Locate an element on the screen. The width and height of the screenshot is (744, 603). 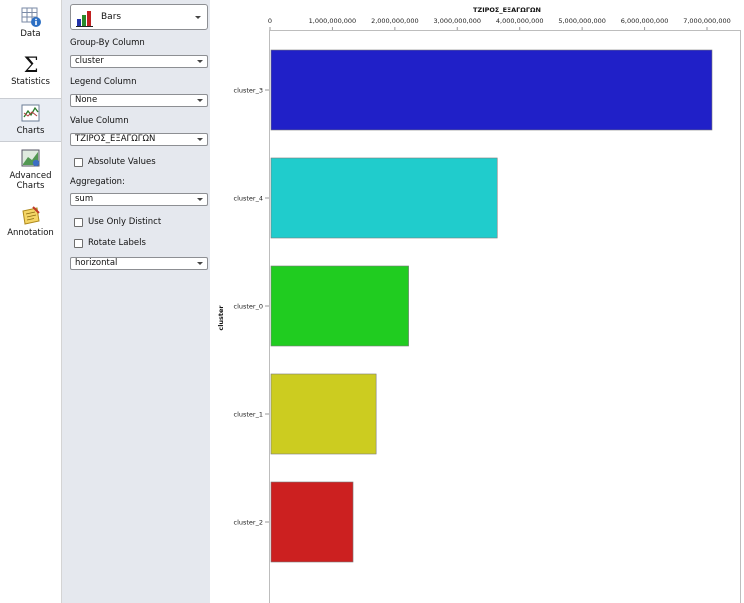
aggregation-dropdown: sum is located at coordinates (139, 199).